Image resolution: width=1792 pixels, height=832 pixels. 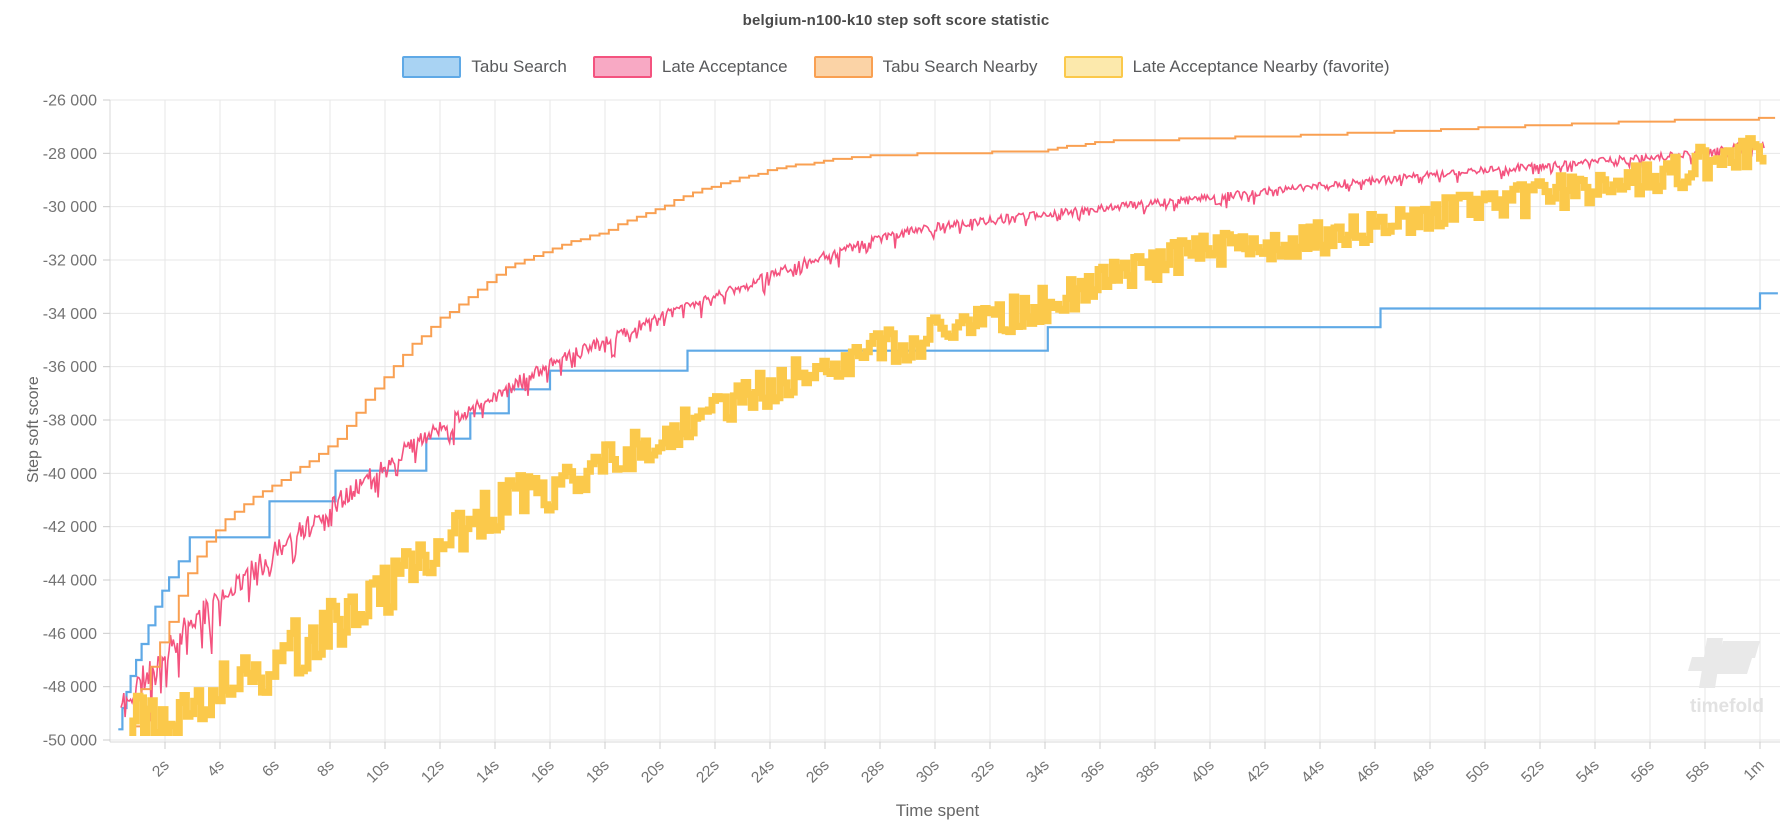 What do you see at coordinates (1588, 772) in the screenshot?
I see `x-tick-label: 54s` at bounding box center [1588, 772].